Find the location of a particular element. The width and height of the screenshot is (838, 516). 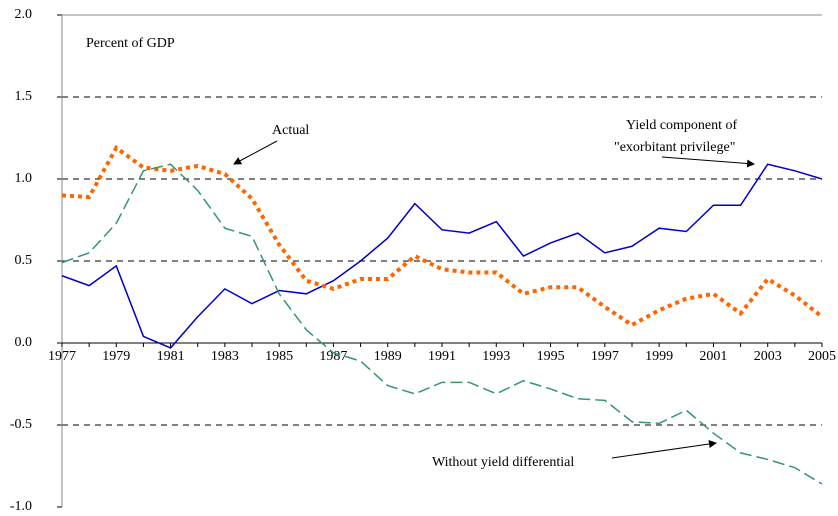

x-tick-label: 1983 is located at coordinates (225, 356).